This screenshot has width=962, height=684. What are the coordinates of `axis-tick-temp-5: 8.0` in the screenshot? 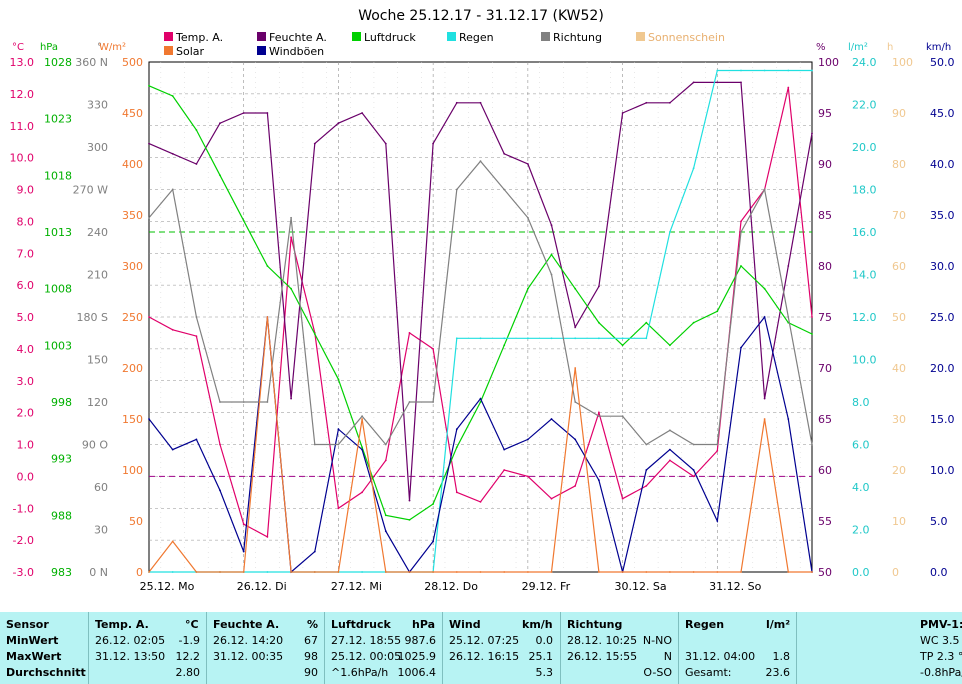 It's located at (26, 221).